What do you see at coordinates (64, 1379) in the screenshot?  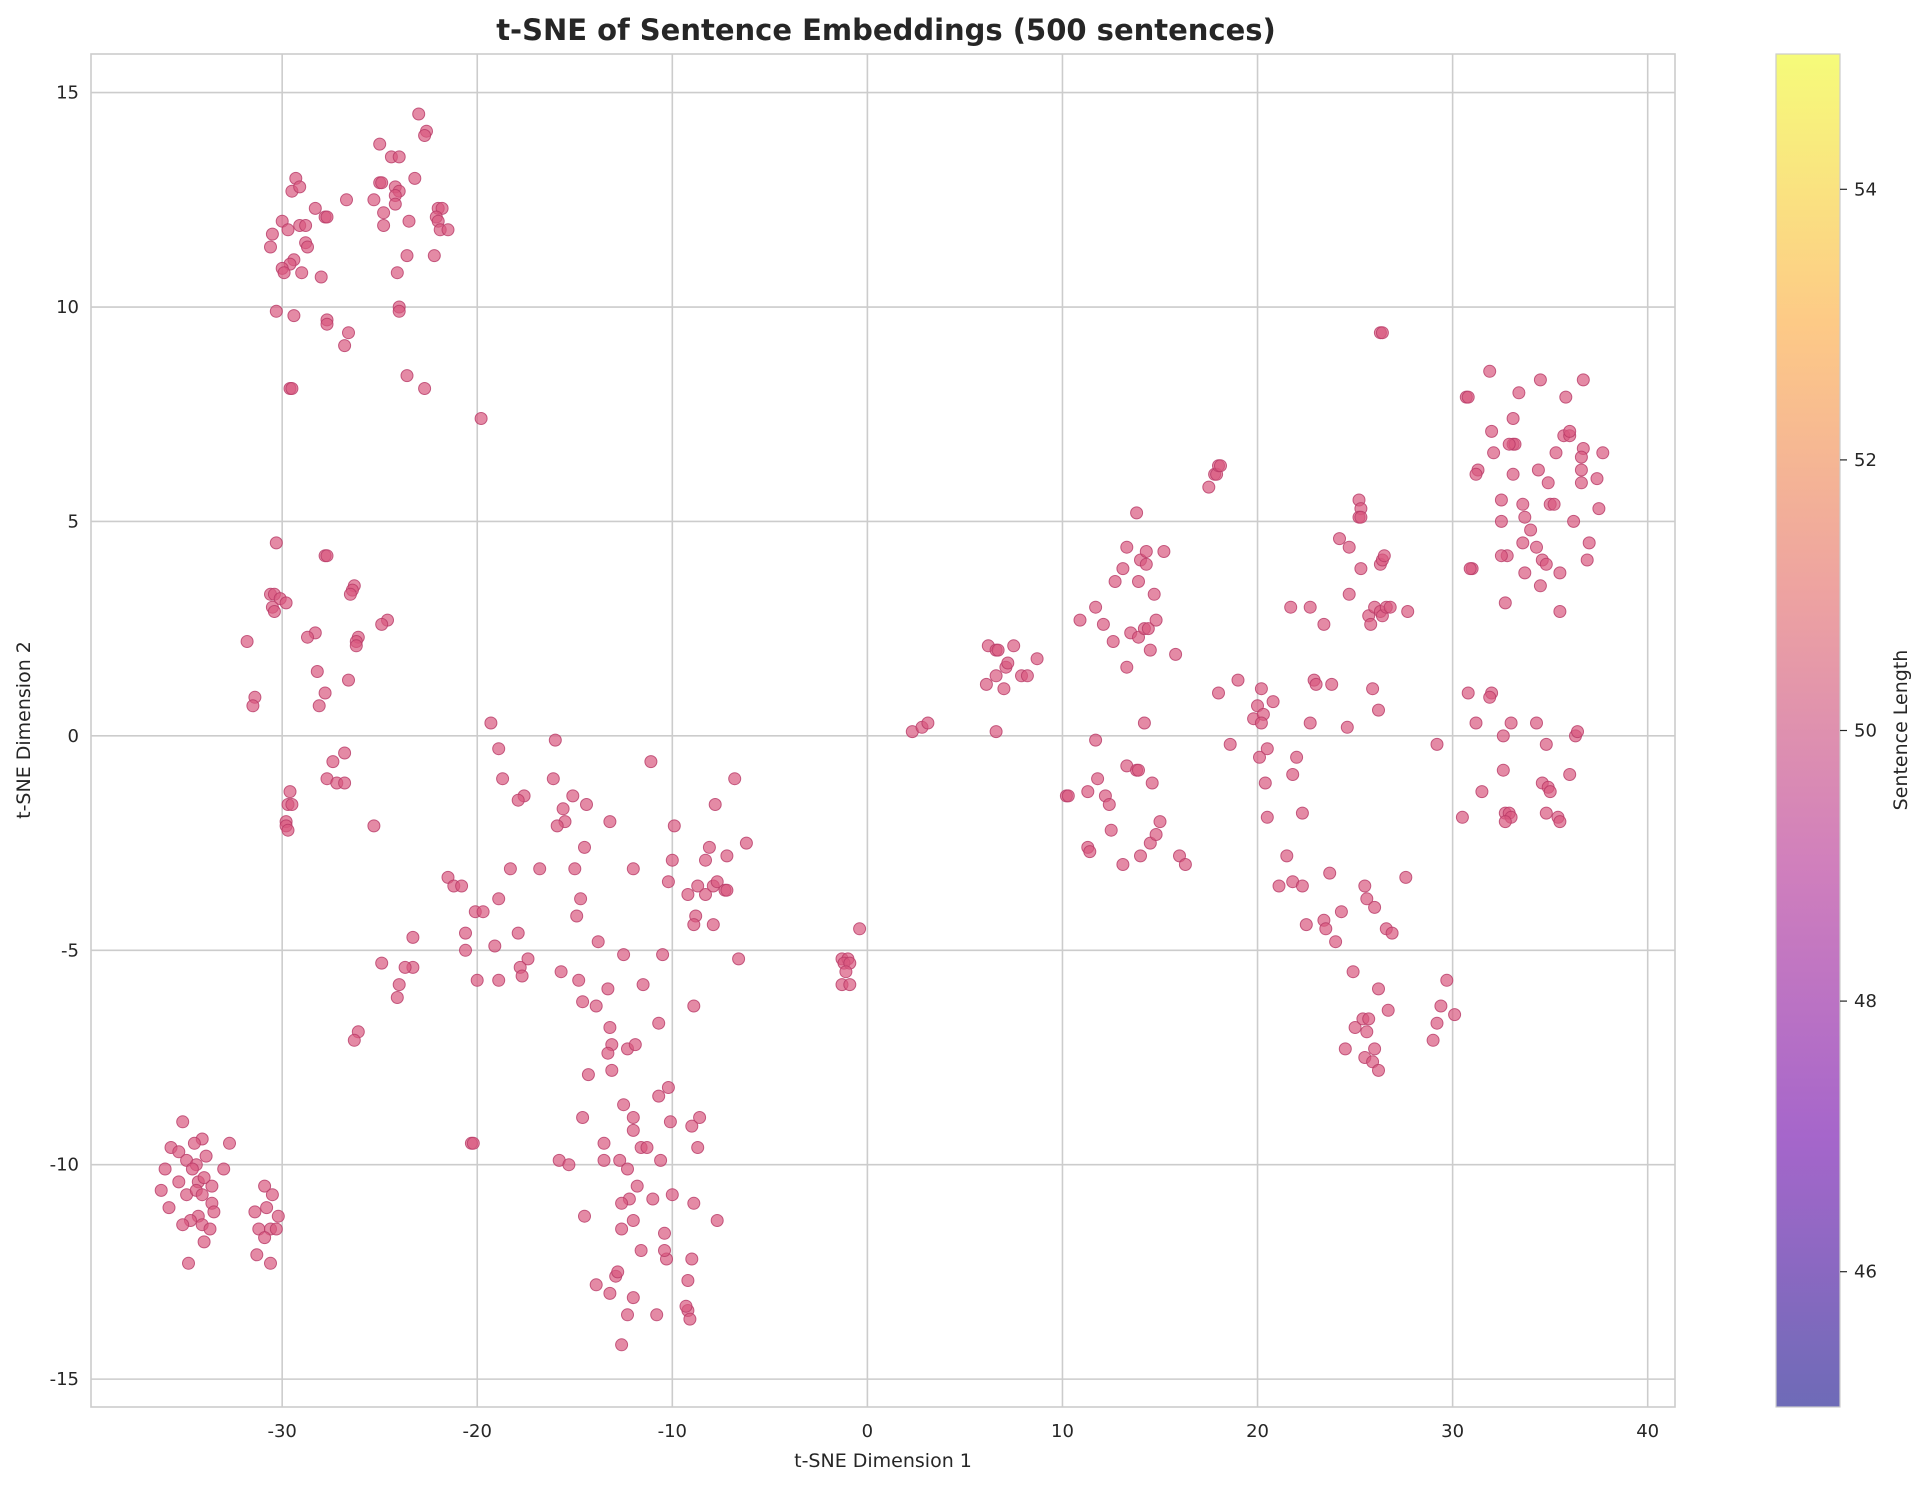 I see `y-tick-label: -15` at bounding box center [64, 1379].